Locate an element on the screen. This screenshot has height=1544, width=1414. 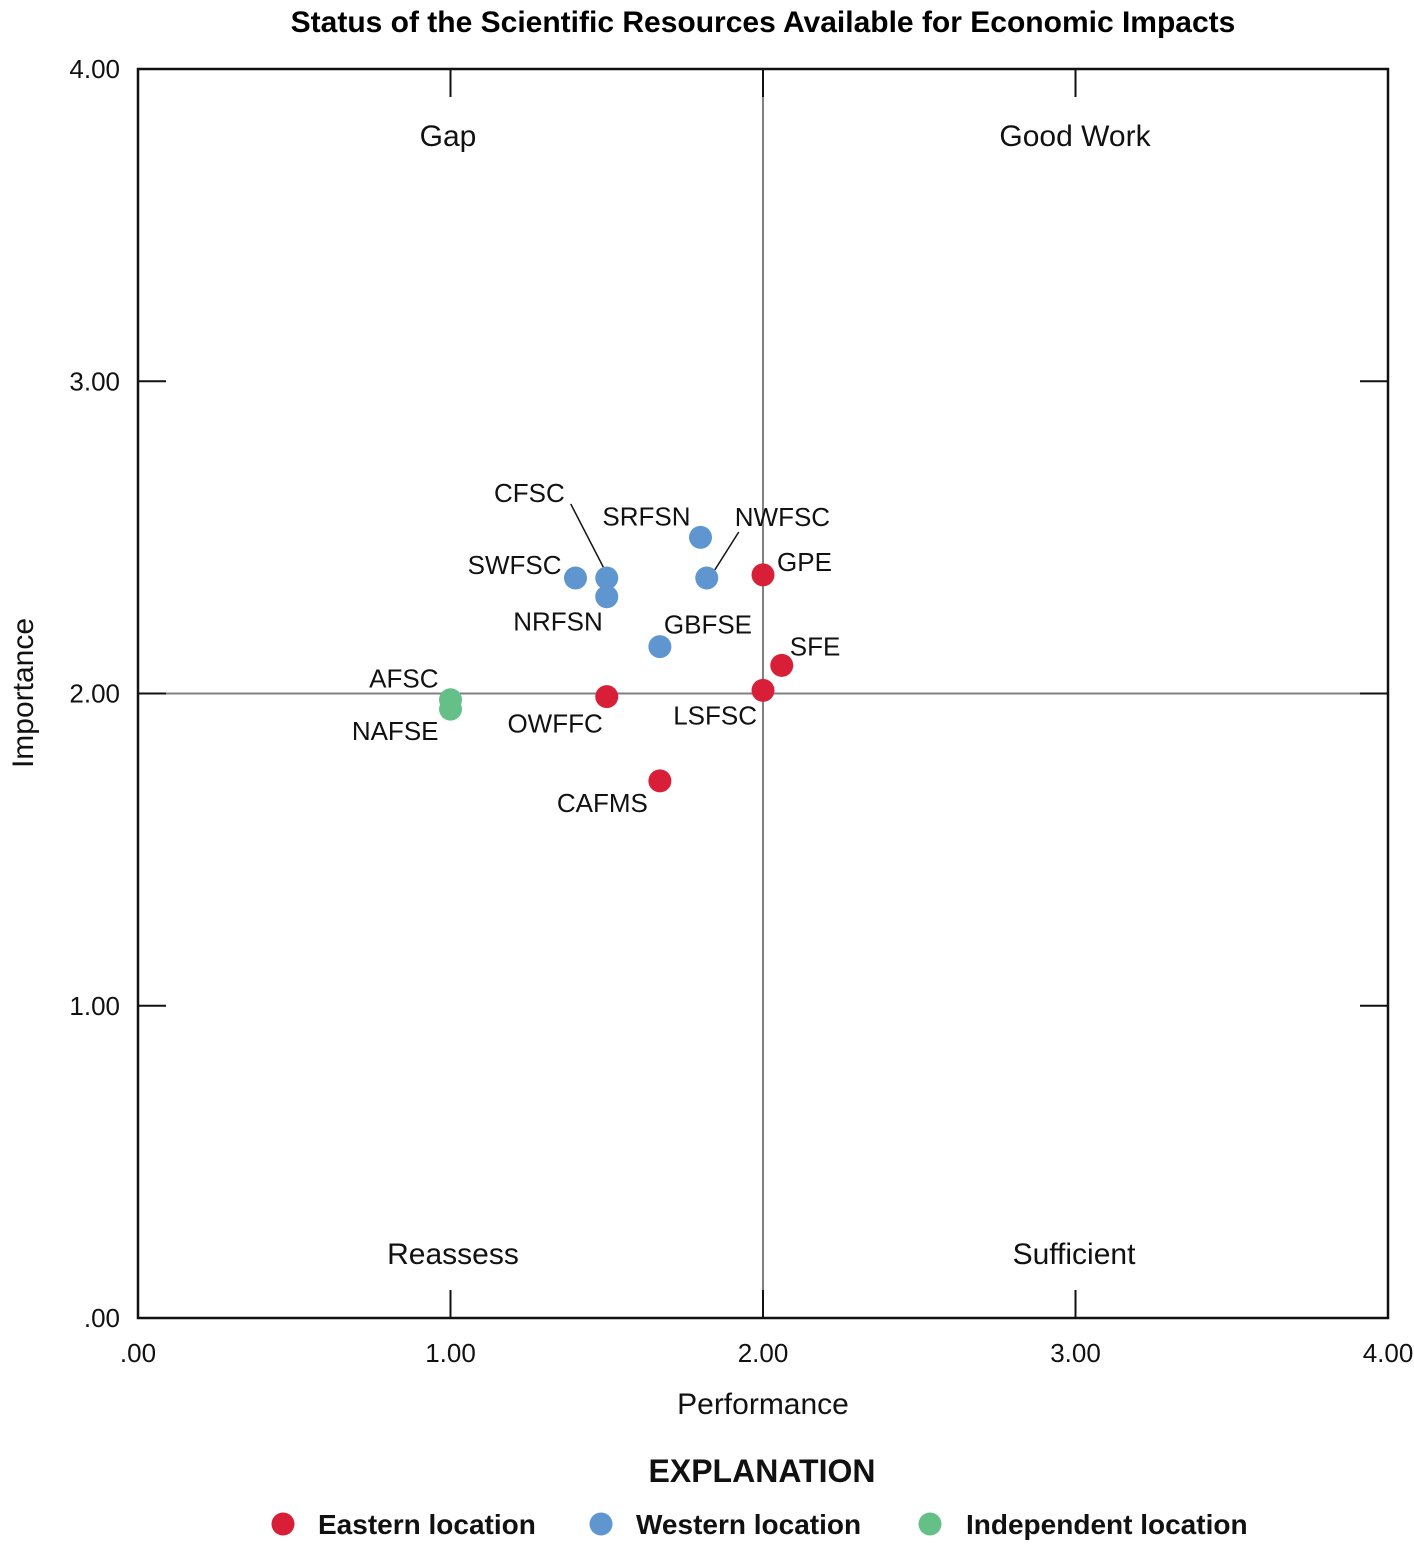
point-srfsn is located at coordinates (700, 537).